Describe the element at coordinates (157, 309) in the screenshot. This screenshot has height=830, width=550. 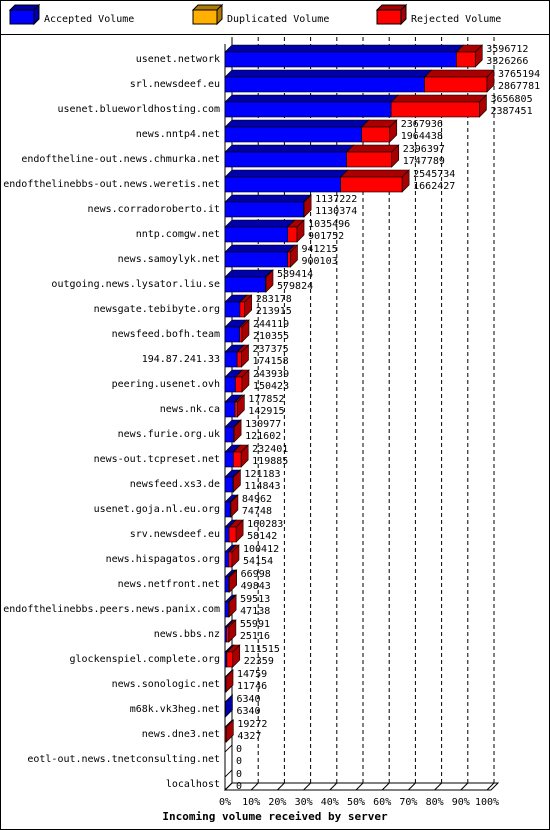
I see `y-tick-label: newsgate.tebibyte.org` at that location.